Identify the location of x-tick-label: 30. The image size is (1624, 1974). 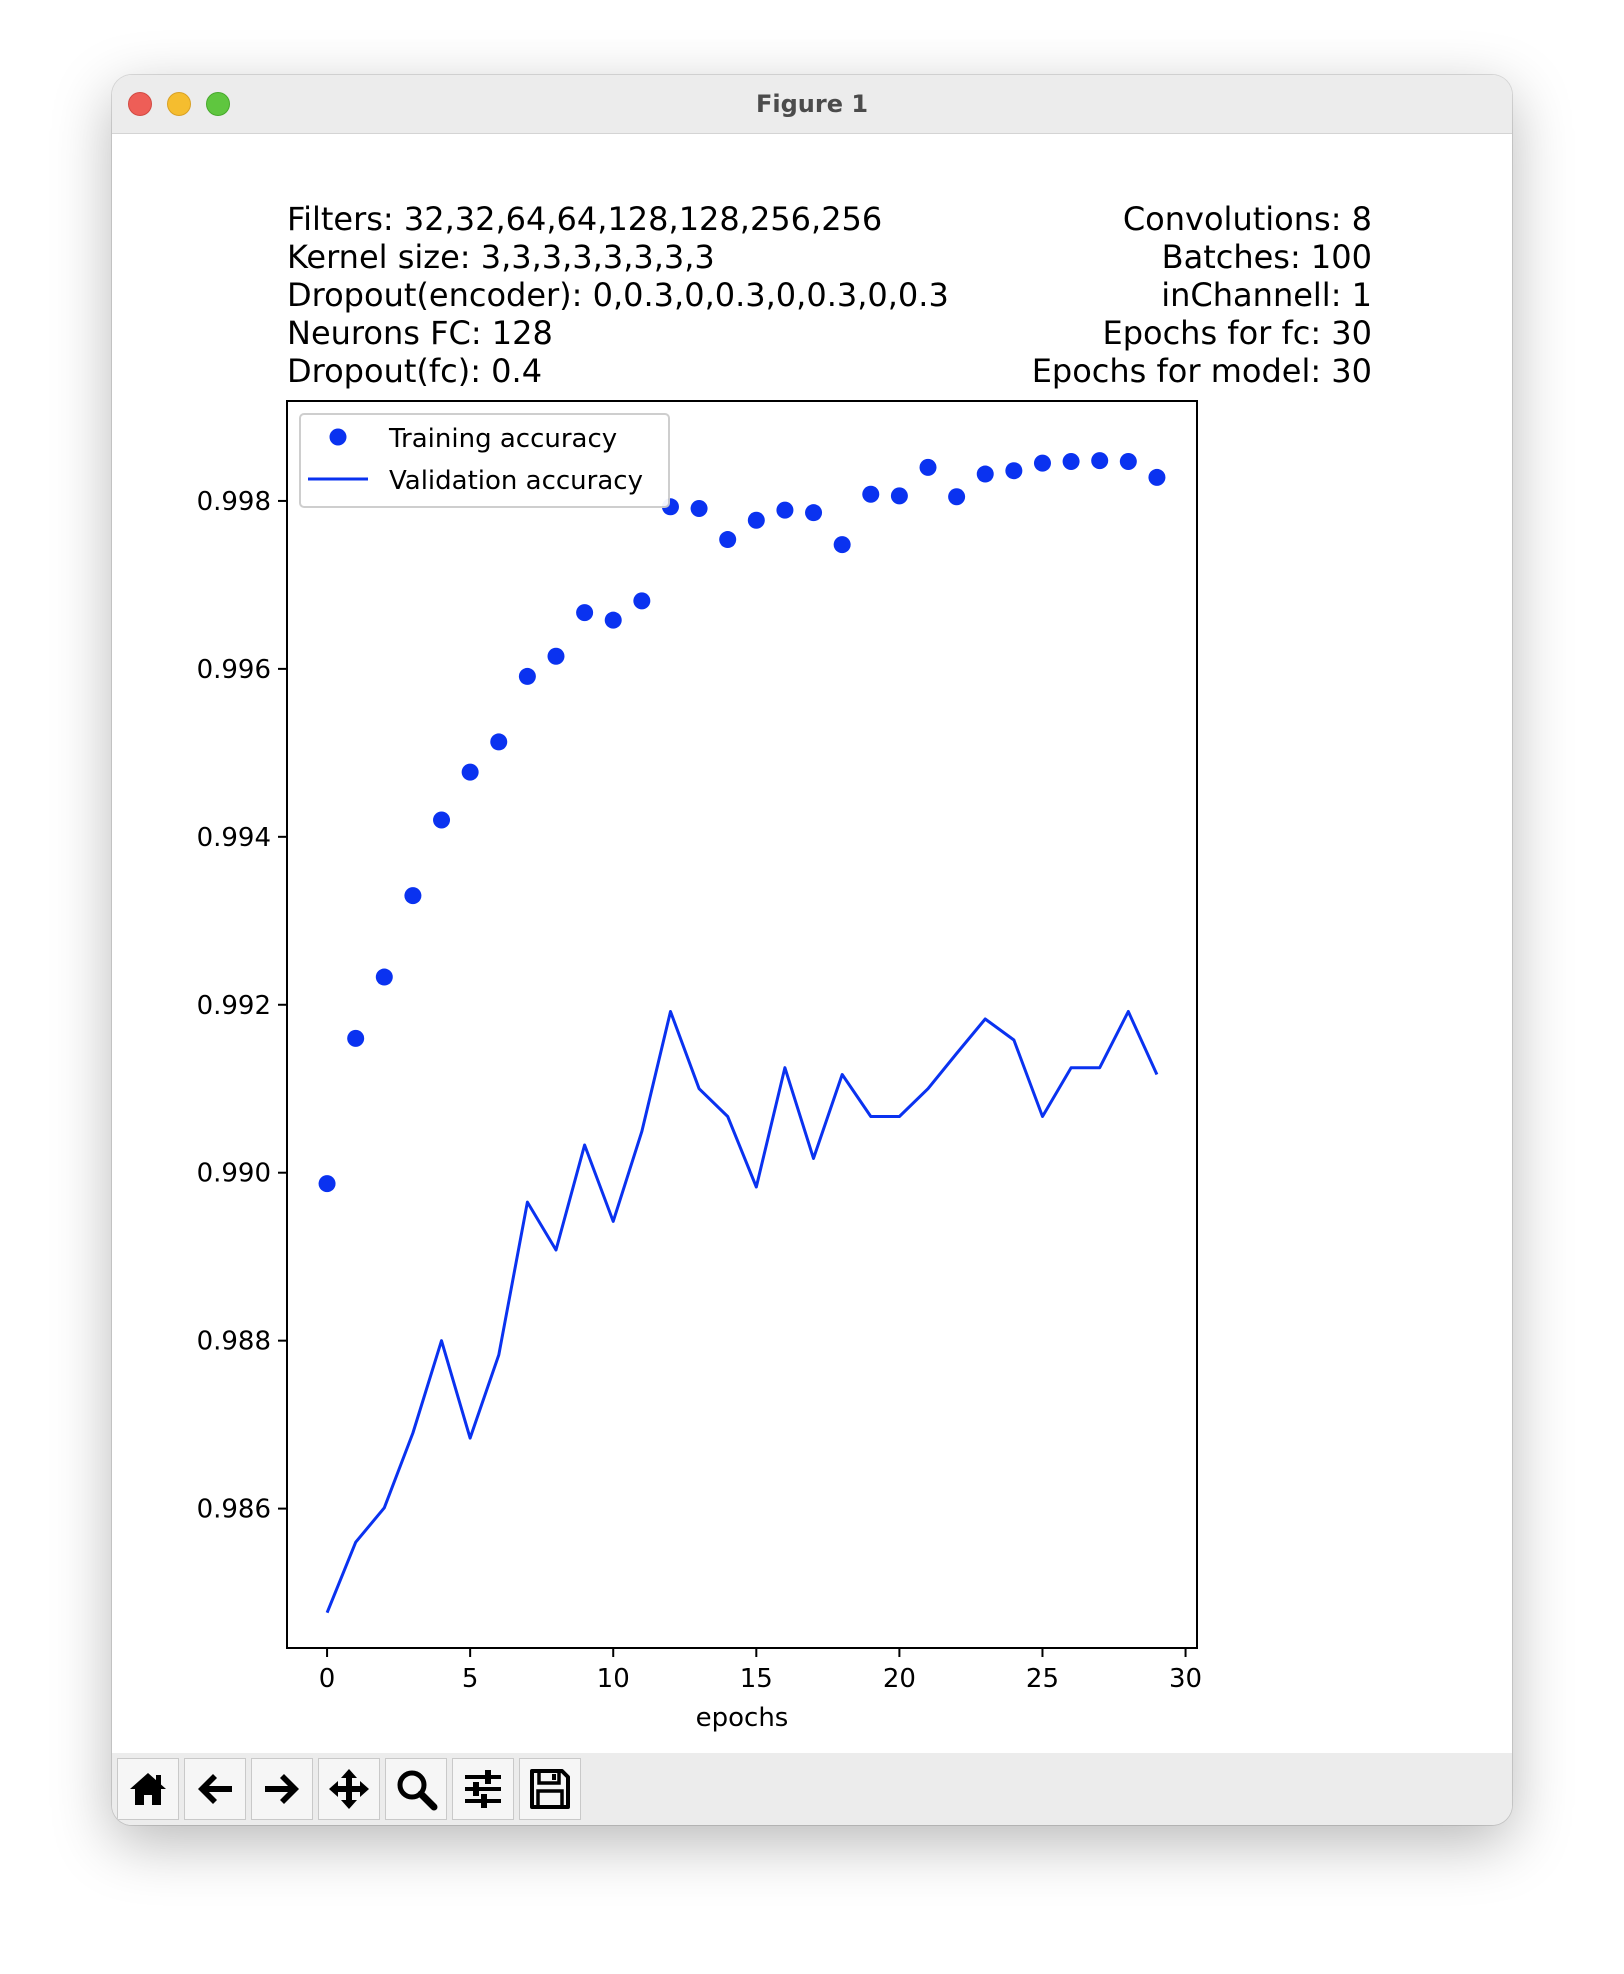
(1185, 1679).